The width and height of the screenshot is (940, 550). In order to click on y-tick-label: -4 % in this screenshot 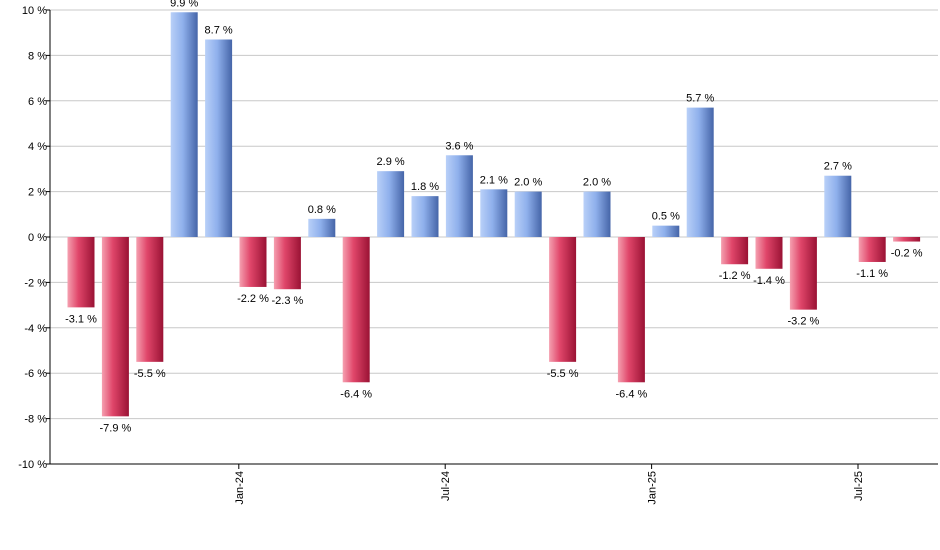, I will do `click(35, 329)`.